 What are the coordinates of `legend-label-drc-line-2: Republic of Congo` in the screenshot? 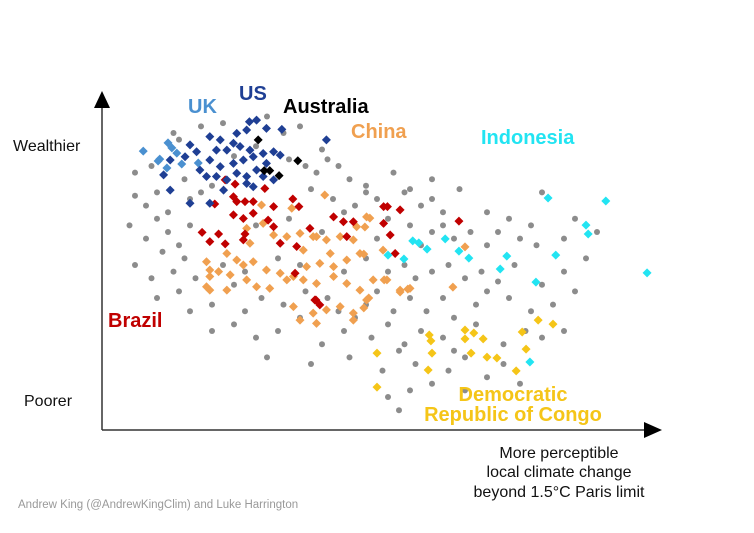 It's located at (513, 415).